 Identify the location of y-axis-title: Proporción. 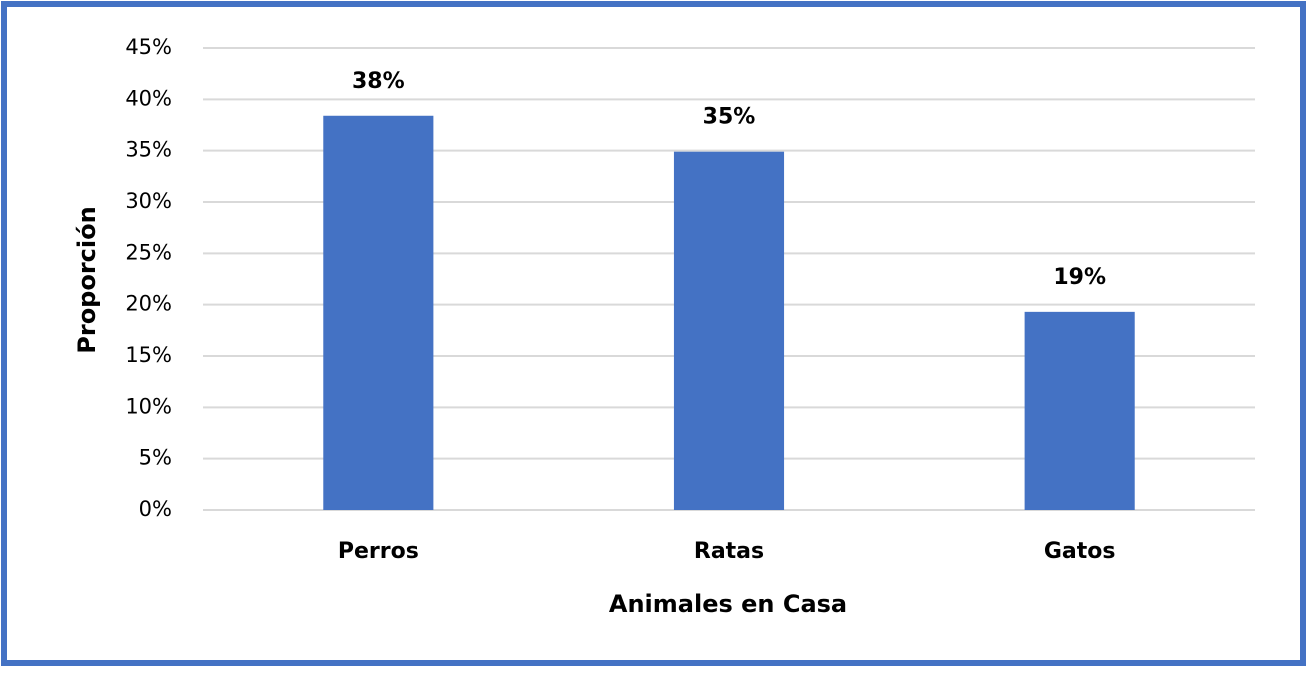
(87, 279).